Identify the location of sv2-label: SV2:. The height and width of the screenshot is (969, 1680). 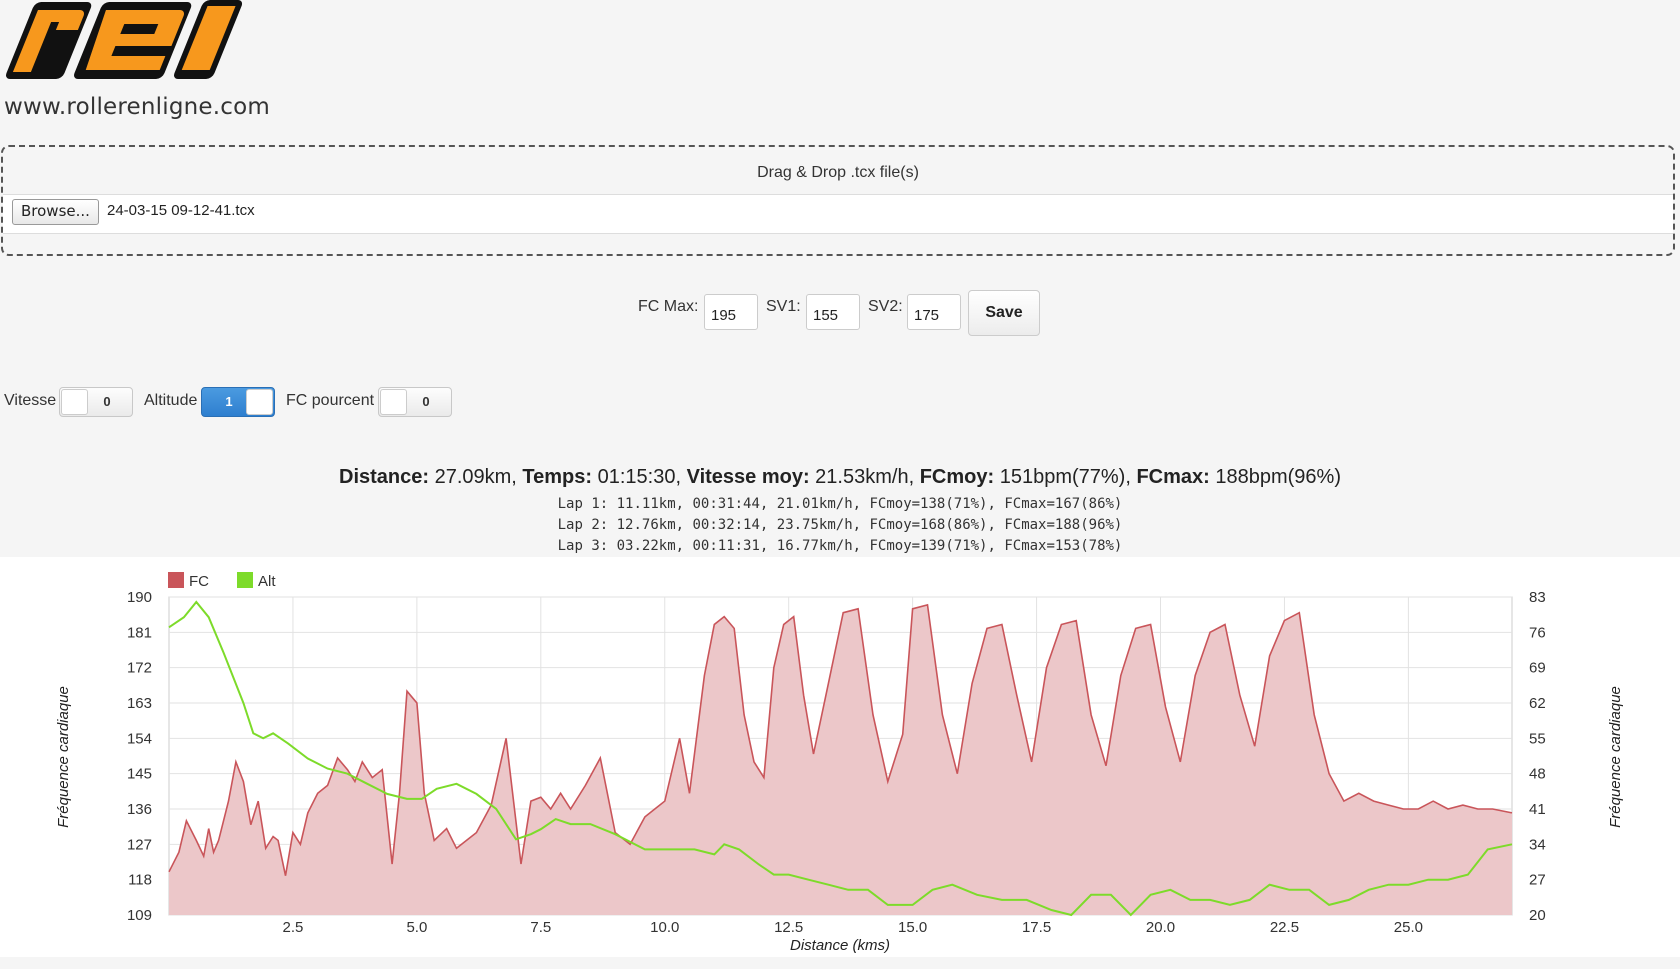
(885, 306).